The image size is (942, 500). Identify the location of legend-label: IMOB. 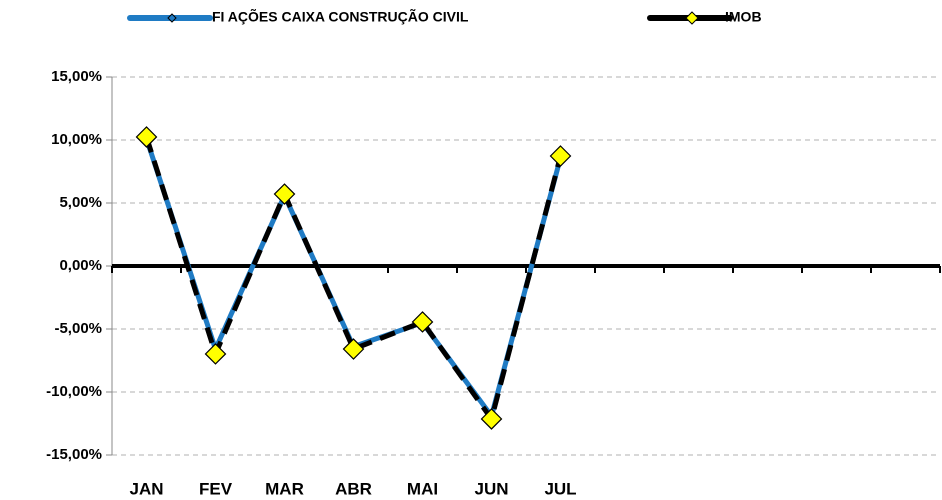
(743, 17).